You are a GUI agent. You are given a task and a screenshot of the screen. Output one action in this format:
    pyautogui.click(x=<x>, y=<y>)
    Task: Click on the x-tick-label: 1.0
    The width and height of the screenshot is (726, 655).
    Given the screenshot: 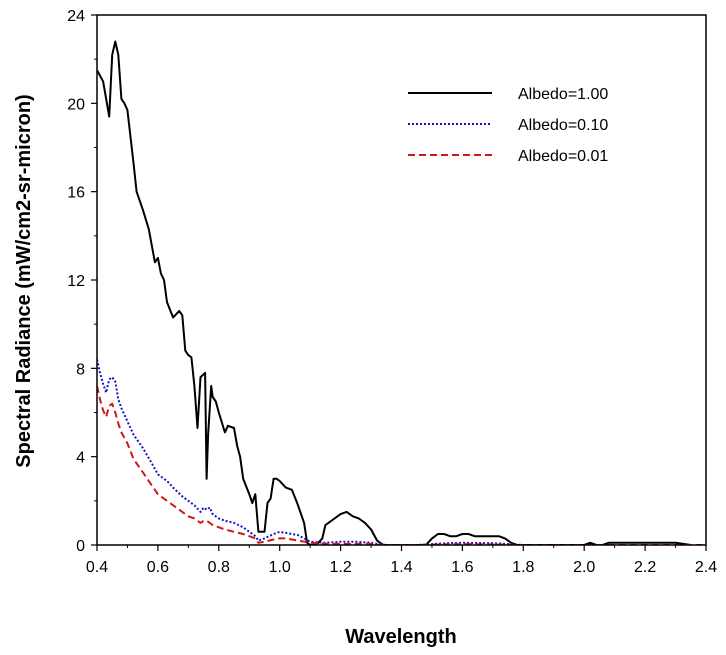 What is the action you would take?
    pyautogui.click(x=280, y=567)
    